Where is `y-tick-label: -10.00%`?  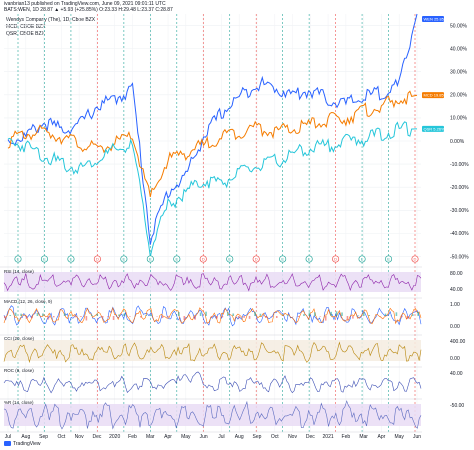
y-tick-label: -10.00% is located at coordinates (459, 165).